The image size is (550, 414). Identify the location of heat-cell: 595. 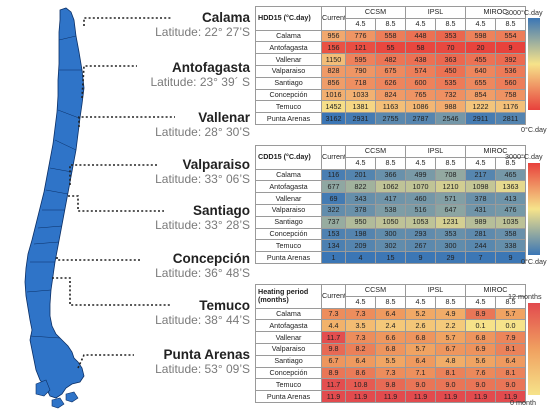
(360, 59).